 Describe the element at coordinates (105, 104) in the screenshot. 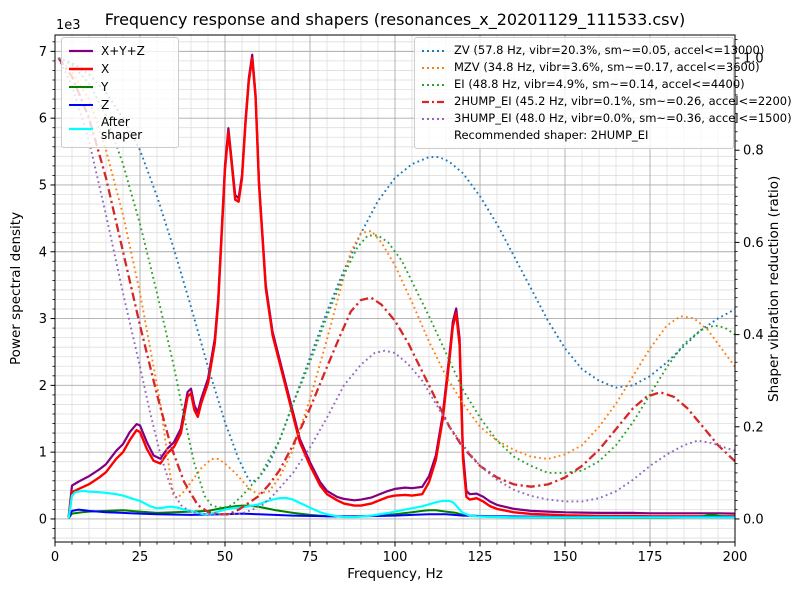

I see `legend-label: Z` at that location.